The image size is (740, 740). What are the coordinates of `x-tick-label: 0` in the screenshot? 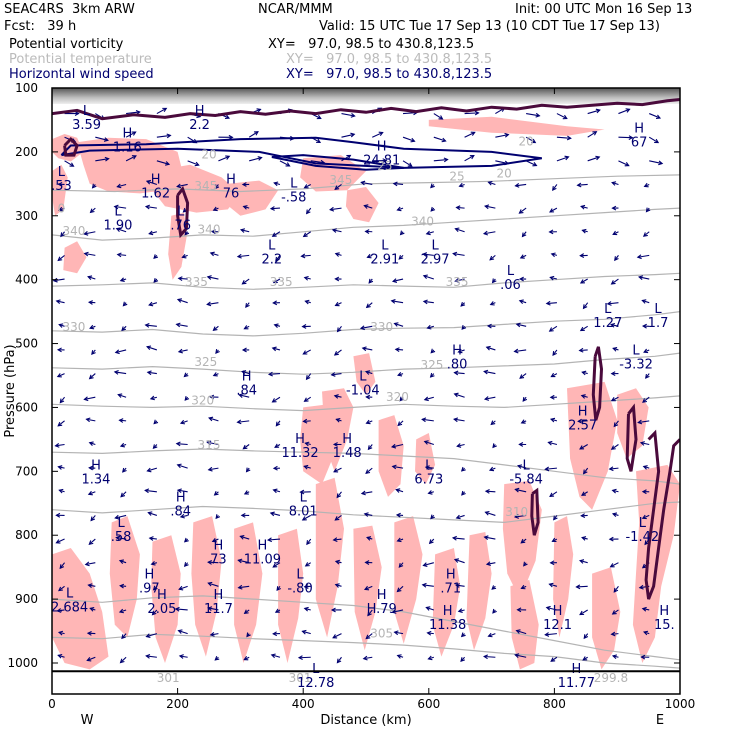 It's located at (52, 704).